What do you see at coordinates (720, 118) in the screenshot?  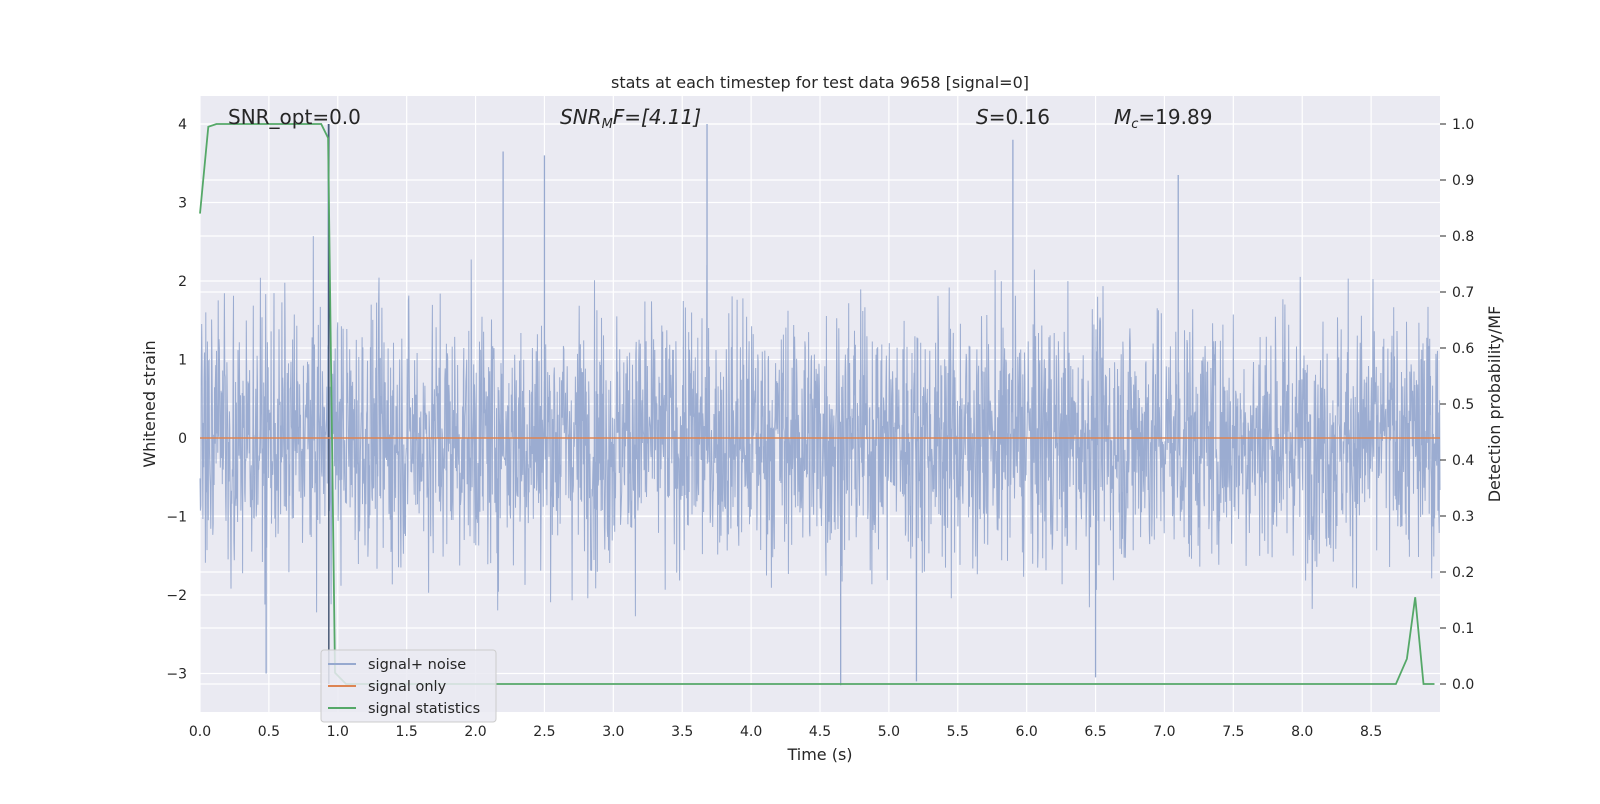 I see `annotations: SNR_opt=0.0 SNRMF=[4.11] S=0.16 Mc=19.89` at bounding box center [720, 118].